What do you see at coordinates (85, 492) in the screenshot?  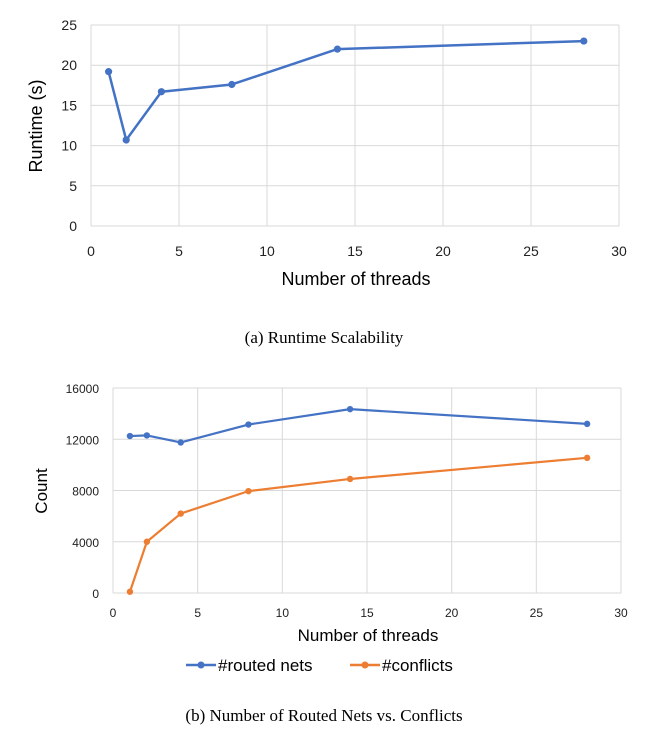 I see `y-tick-label: 8000` at bounding box center [85, 492].